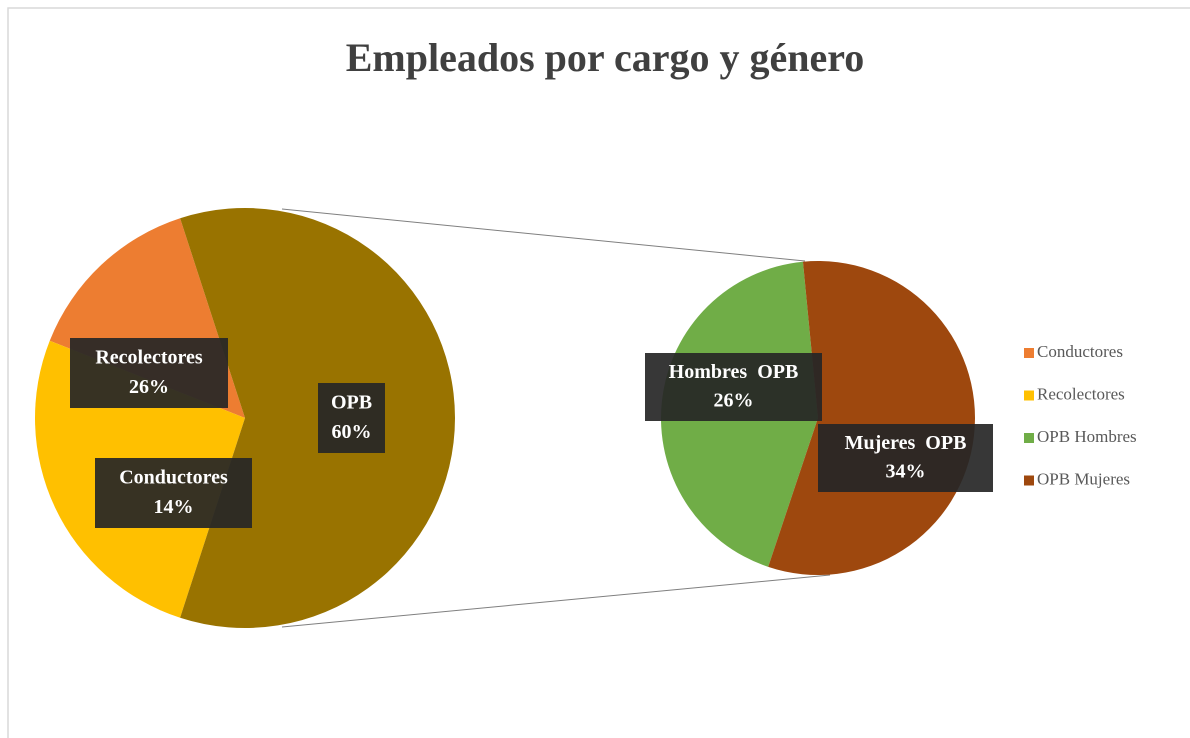  What do you see at coordinates (1081, 393) in the screenshot?
I see `legend-label: Recolectores` at bounding box center [1081, 393].